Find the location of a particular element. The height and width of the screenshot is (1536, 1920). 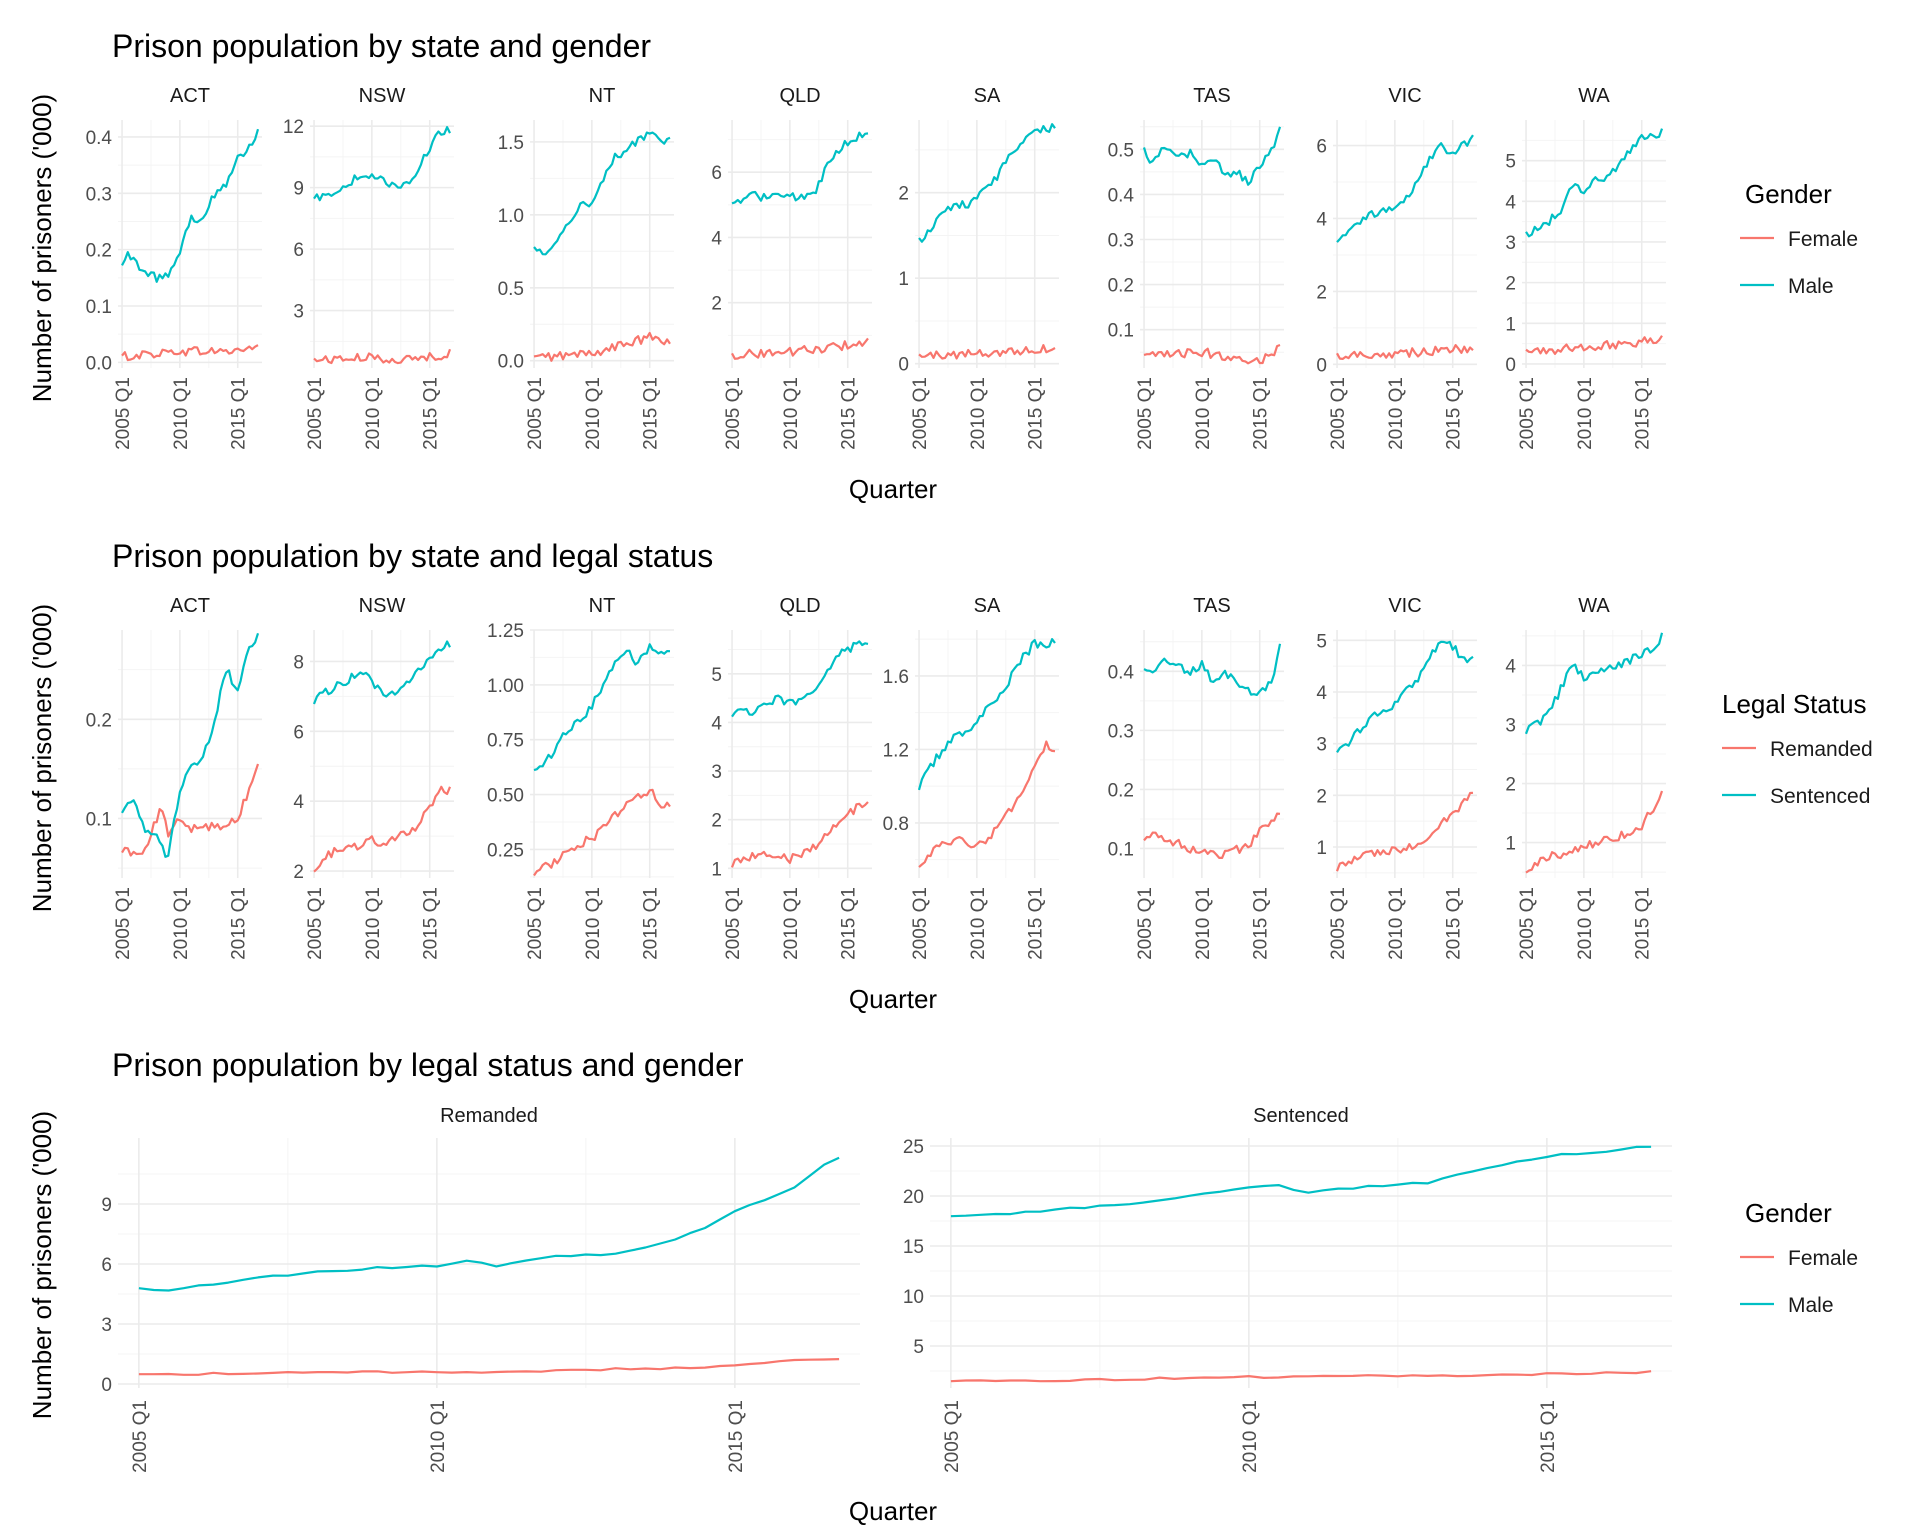

chart-title: Prison population by state and gender is located at coordinates (381, 46).